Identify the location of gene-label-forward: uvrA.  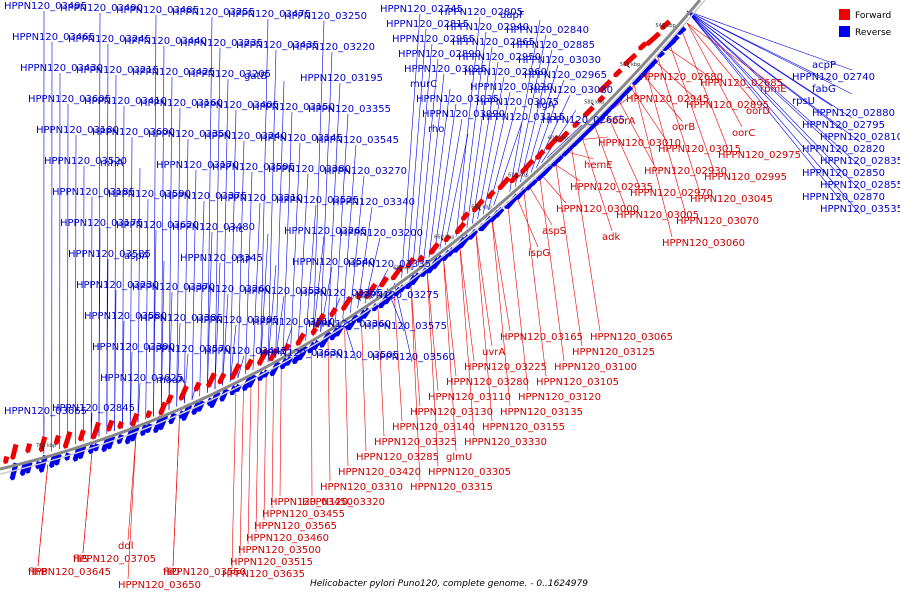
(493, 352).